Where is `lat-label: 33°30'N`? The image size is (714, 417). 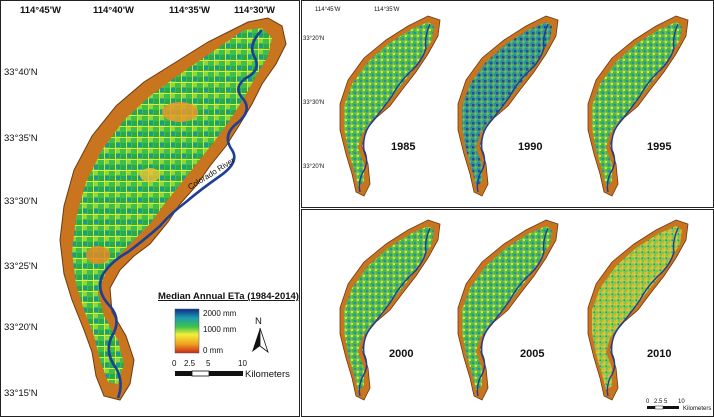
lat-label: 33°30'N is located at coordinates (21, 201).